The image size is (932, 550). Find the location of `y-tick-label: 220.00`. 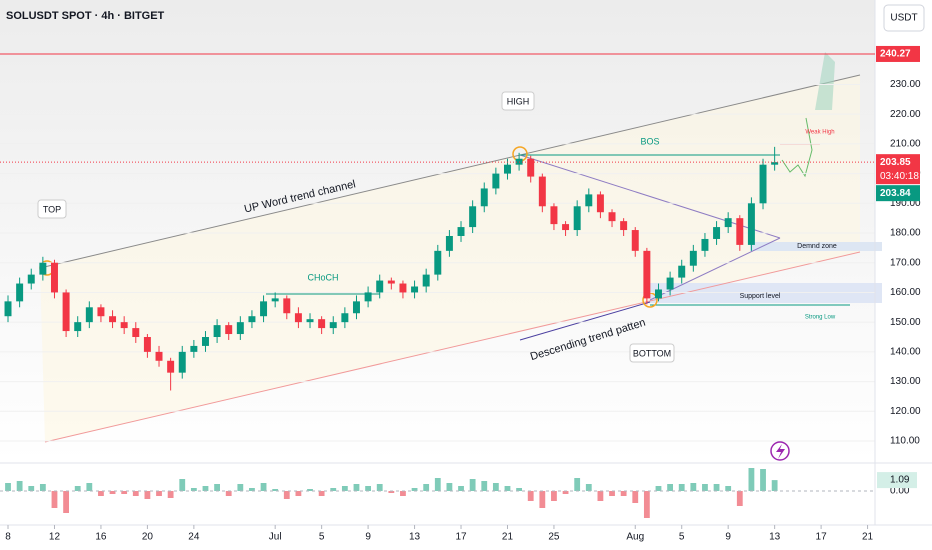

y-tick-label: 220.00 is located at coordinates (905, 114).